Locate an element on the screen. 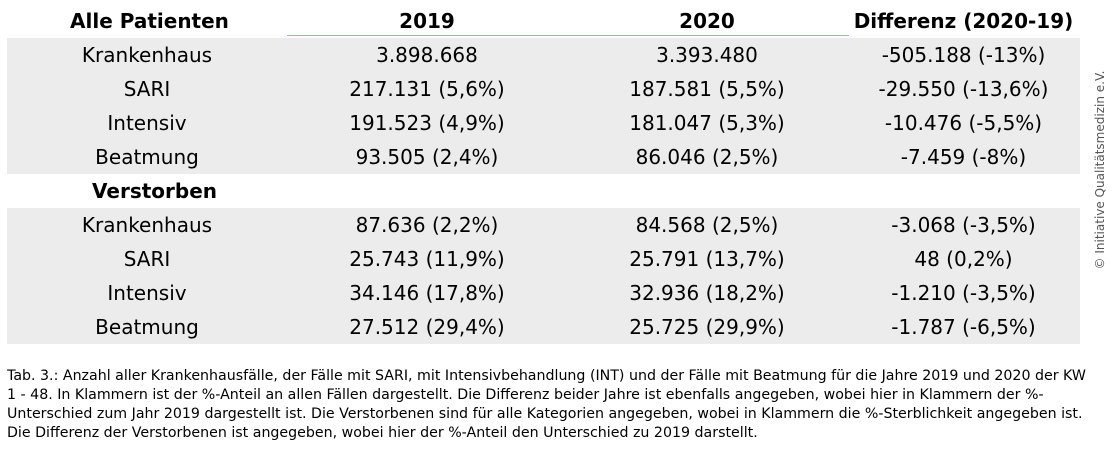  value-2019: 93.505 (2,4%) is located at coordinates (427, 157).